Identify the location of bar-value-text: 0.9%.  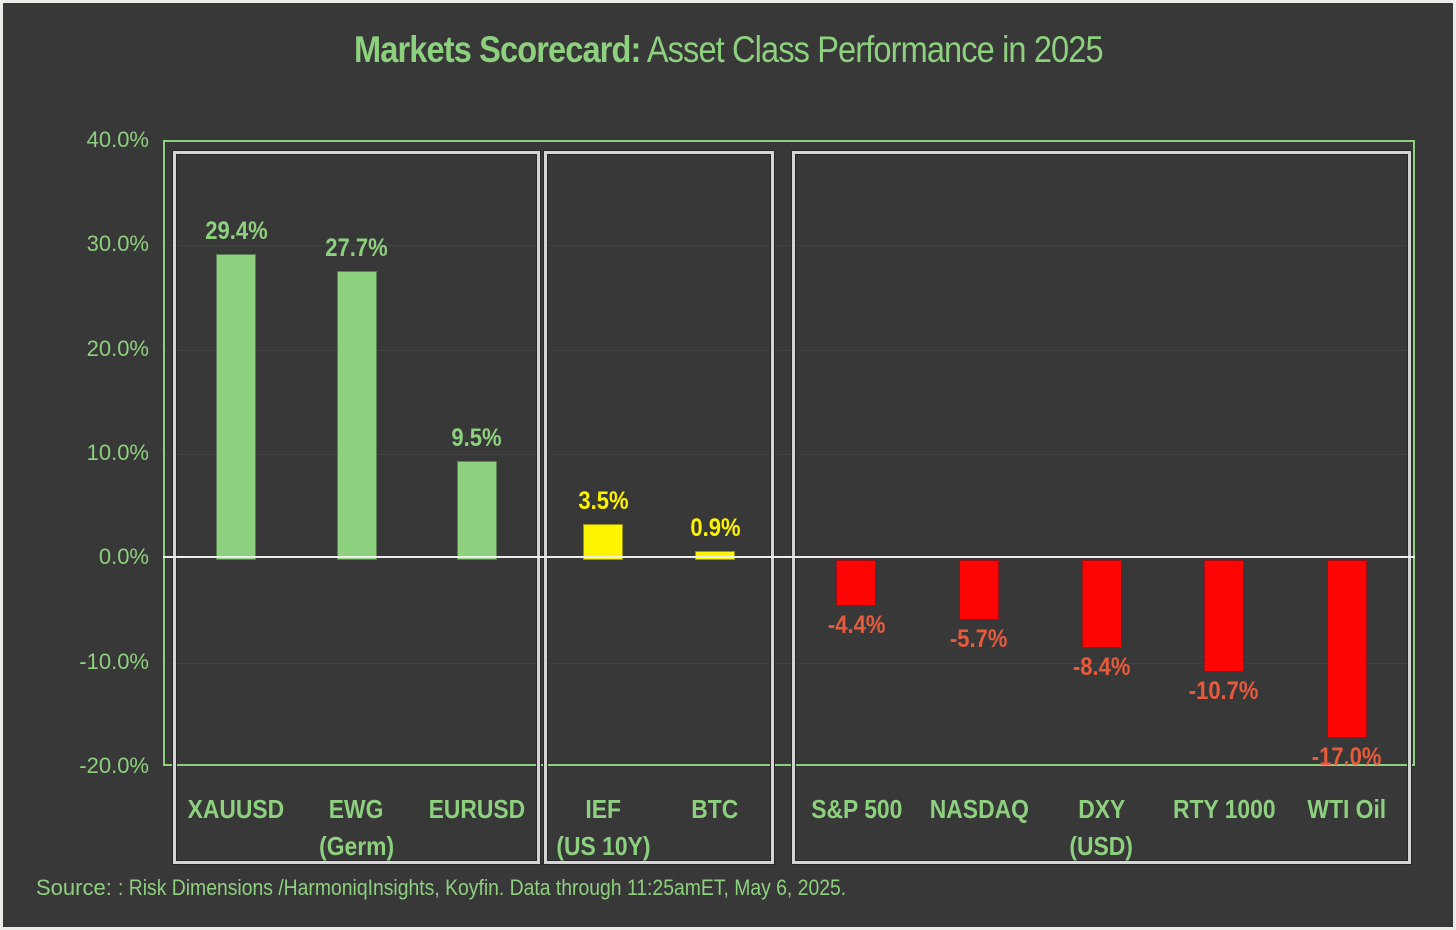
(715, 527).